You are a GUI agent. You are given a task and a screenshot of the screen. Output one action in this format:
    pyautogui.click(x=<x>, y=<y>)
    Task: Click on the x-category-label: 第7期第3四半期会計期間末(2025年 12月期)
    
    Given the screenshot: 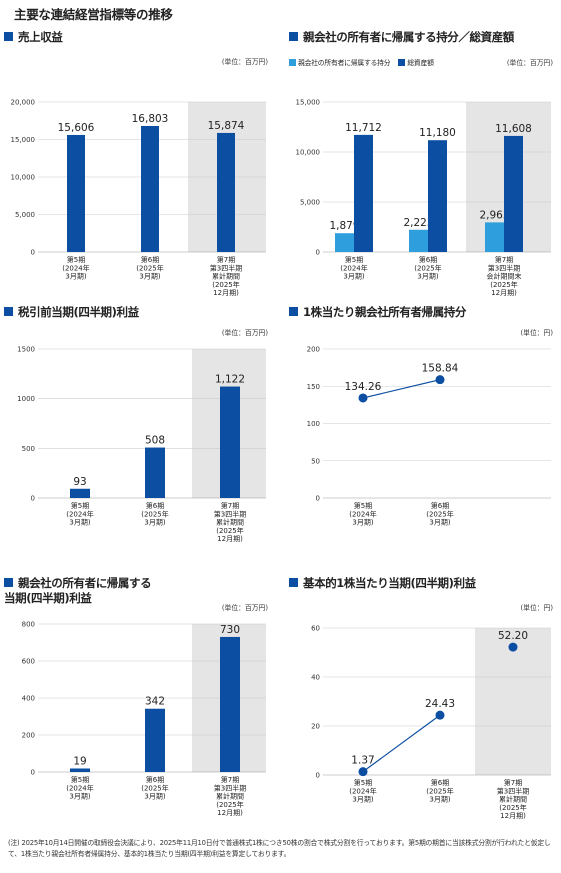 What is the action you would take?
    pyautogui.click(x=504, y=276)
    